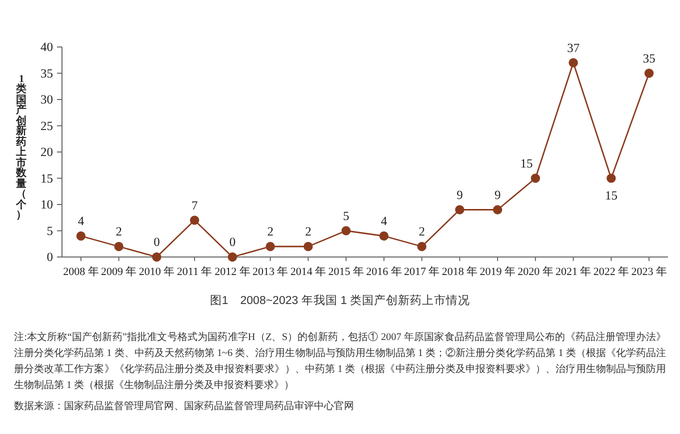 This screenshot has width=680, height=434. I want to click on x-tick-label: 2010 年, so click(156, 272).